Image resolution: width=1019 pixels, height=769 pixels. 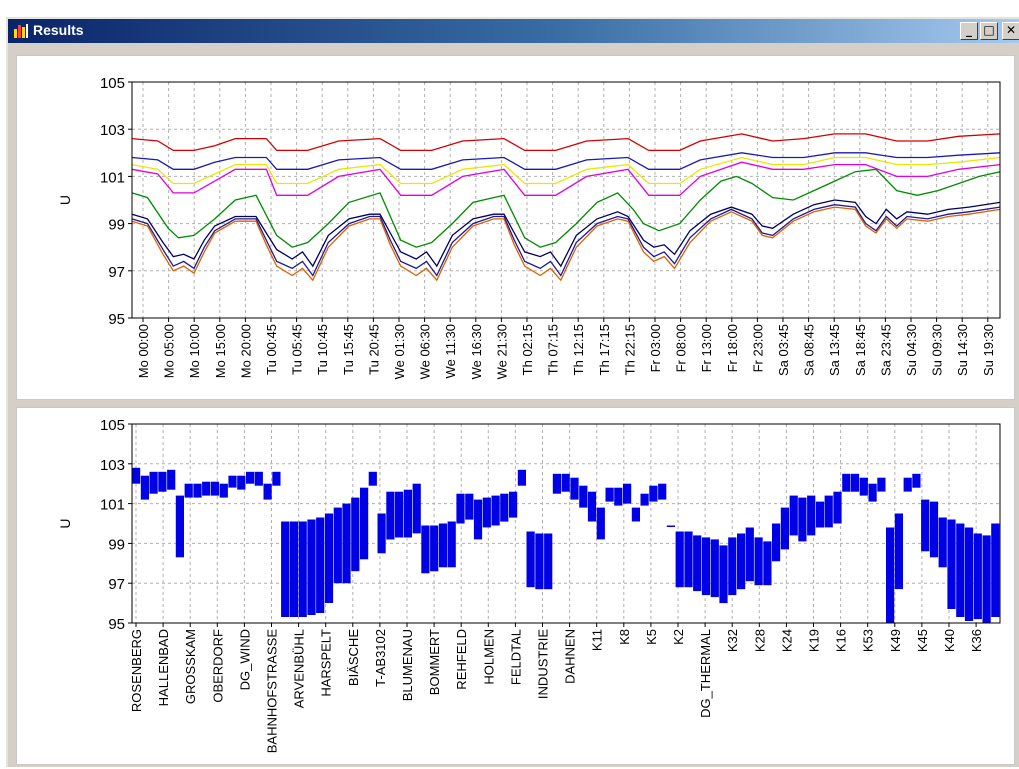 I want to click on y-tick-label: 99, so click(x=116, y=544).